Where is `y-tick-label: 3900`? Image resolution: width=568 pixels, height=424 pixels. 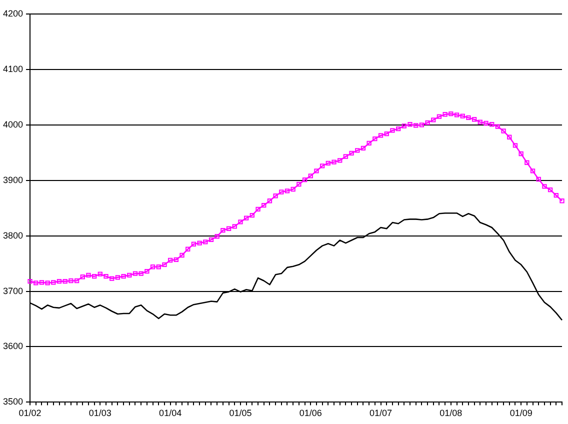 y-tick-label: 3900 is located at coordinates (13, 179).